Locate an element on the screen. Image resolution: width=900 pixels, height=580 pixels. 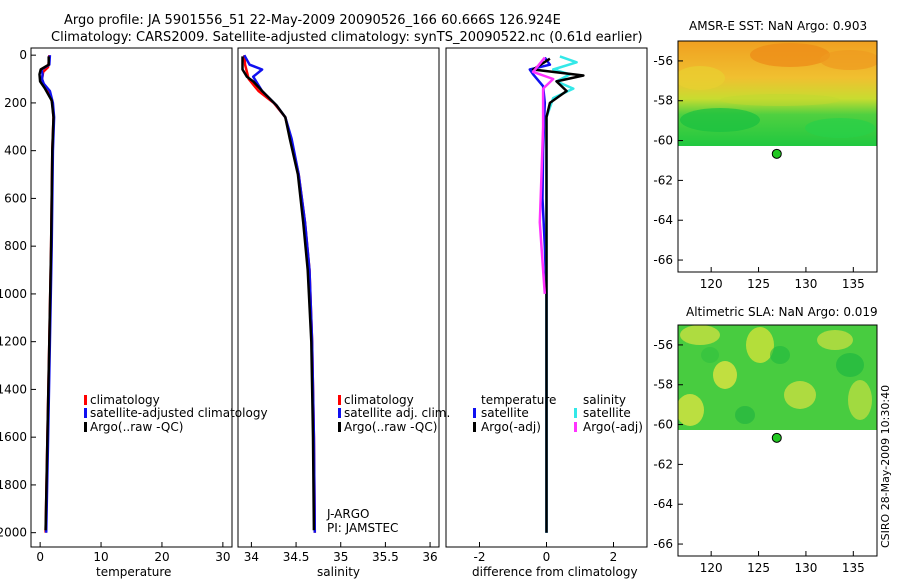
legend-label-satellite-adjusted: satellite-adjusted climatology is located at coordinates (179, 413).